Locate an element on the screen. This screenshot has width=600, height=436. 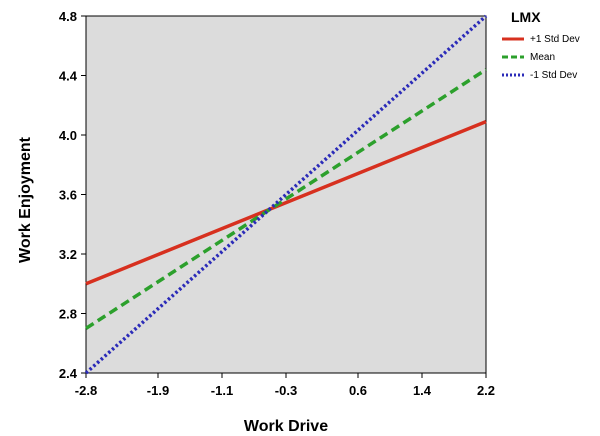
legend: LMX +1 Std Dev Mean -1 Std Dev is located at coordinates (541, 45).